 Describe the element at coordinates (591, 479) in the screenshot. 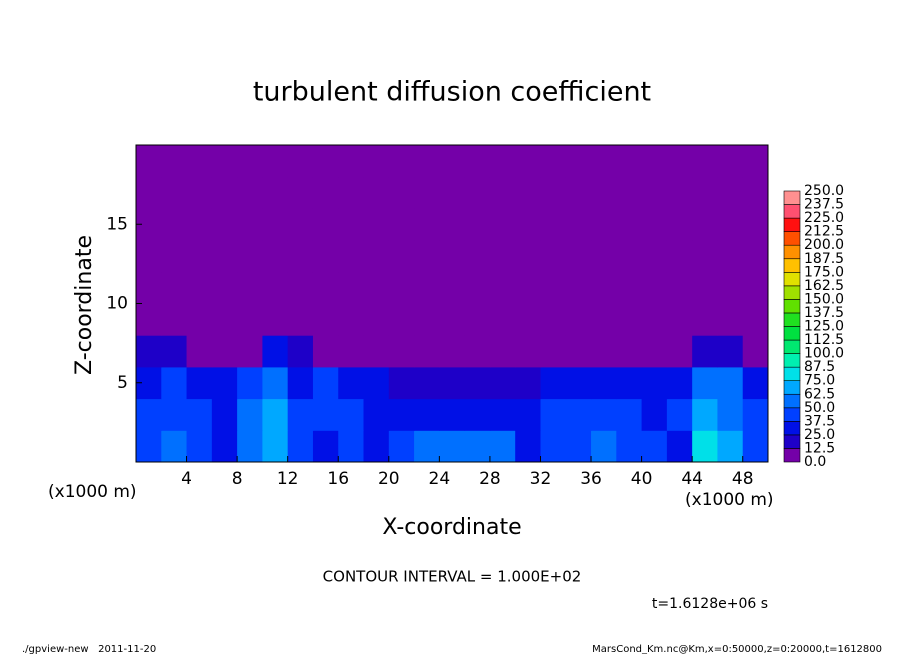

I see `x-tick-label: 36` at that location.